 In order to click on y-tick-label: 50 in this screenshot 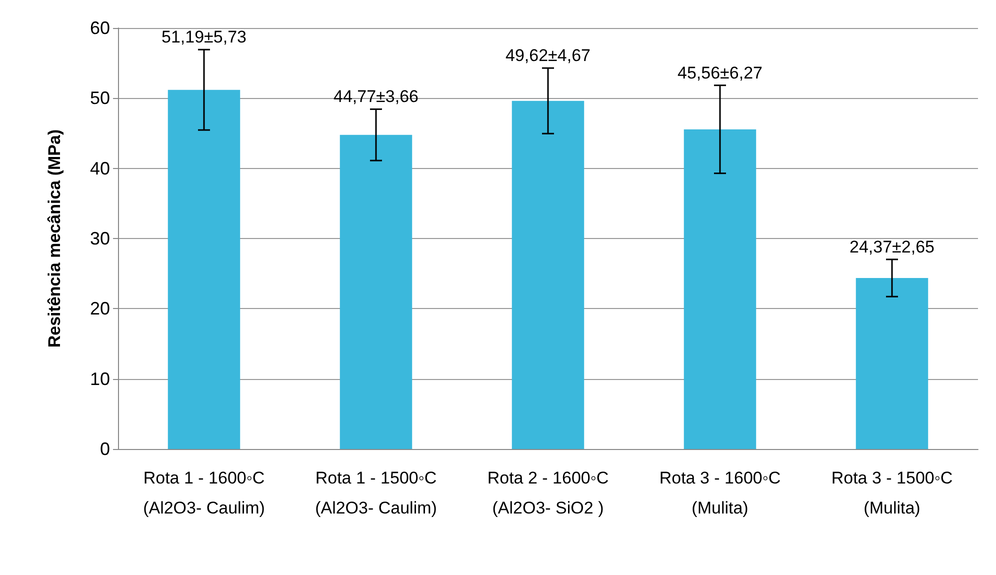, I will do `click(100, 98)`.